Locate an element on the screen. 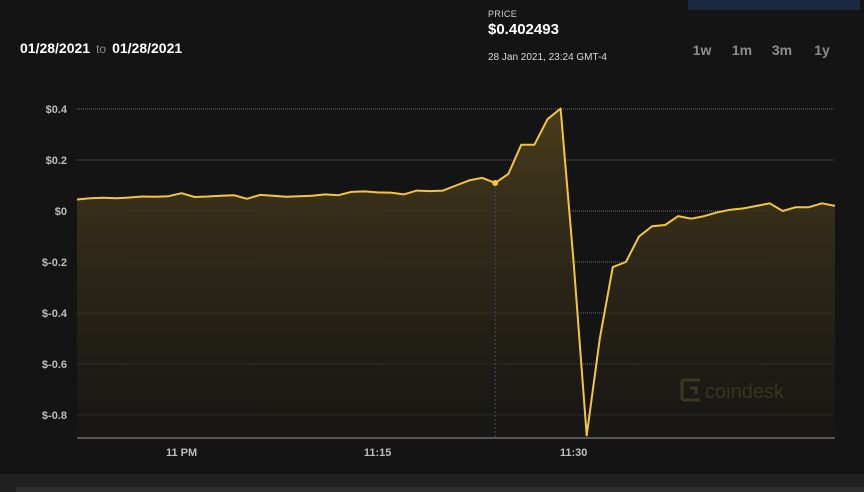 This screenshot has height=492, width=864. top-strip is located at coordinates (432, 5).